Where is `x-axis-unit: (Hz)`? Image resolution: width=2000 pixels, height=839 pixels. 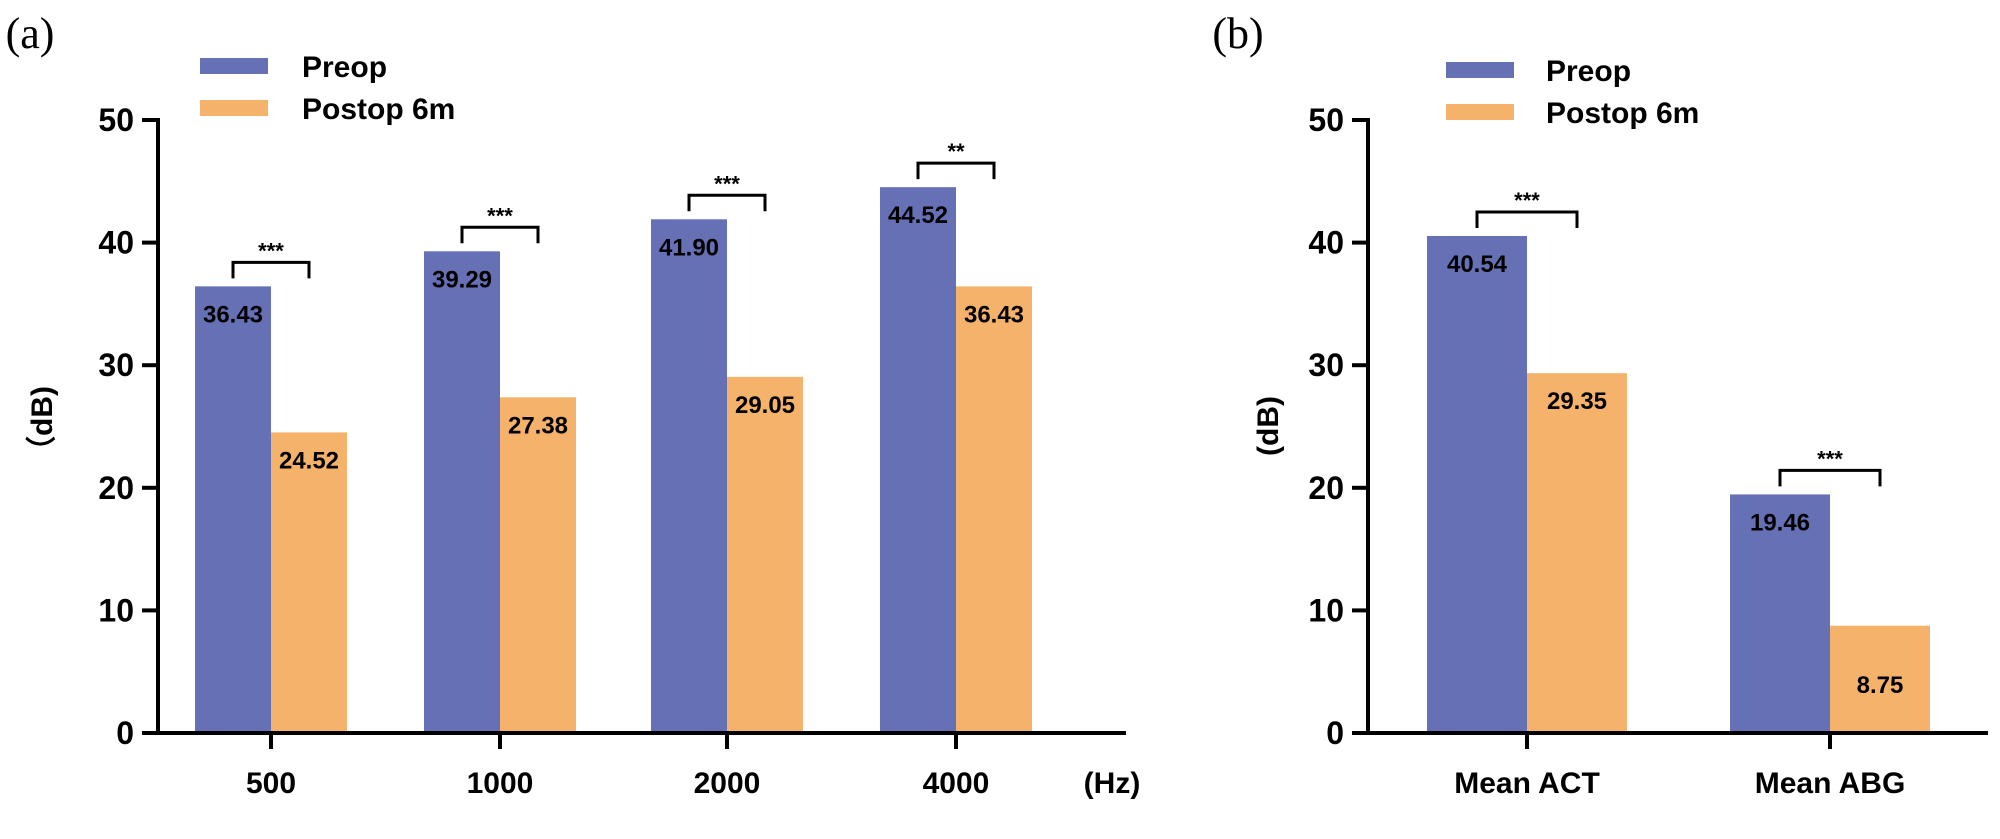
x-axis-unit: (Hz) is located at coordinates (1112, 783).